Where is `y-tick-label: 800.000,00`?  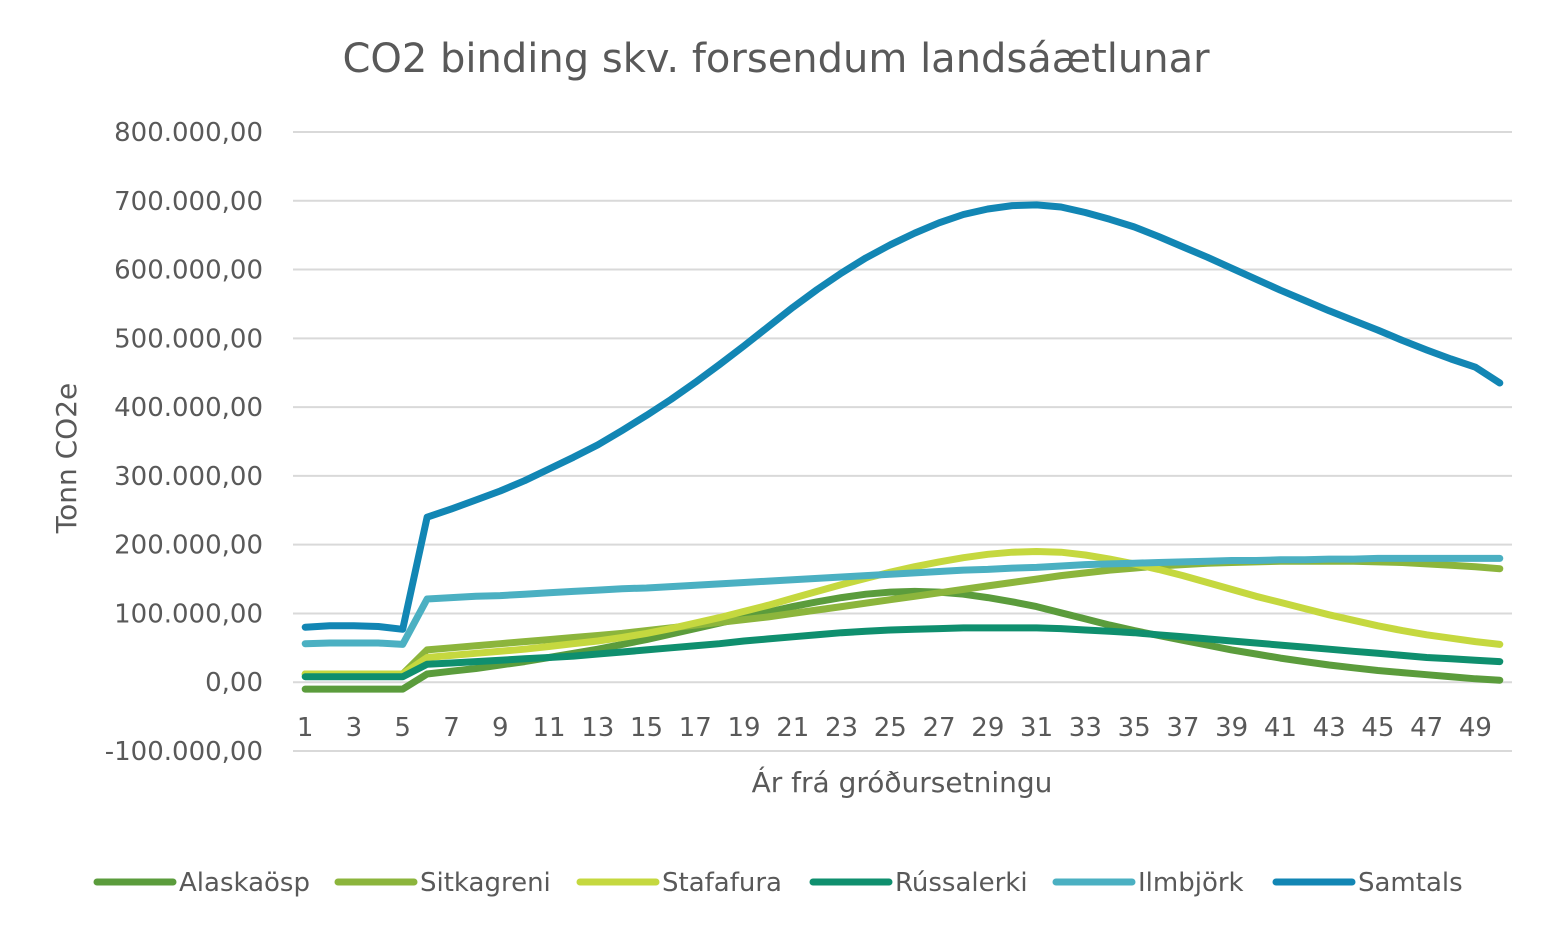
y-tick-label: 800.000,00 is located at coordinates (188, 133).